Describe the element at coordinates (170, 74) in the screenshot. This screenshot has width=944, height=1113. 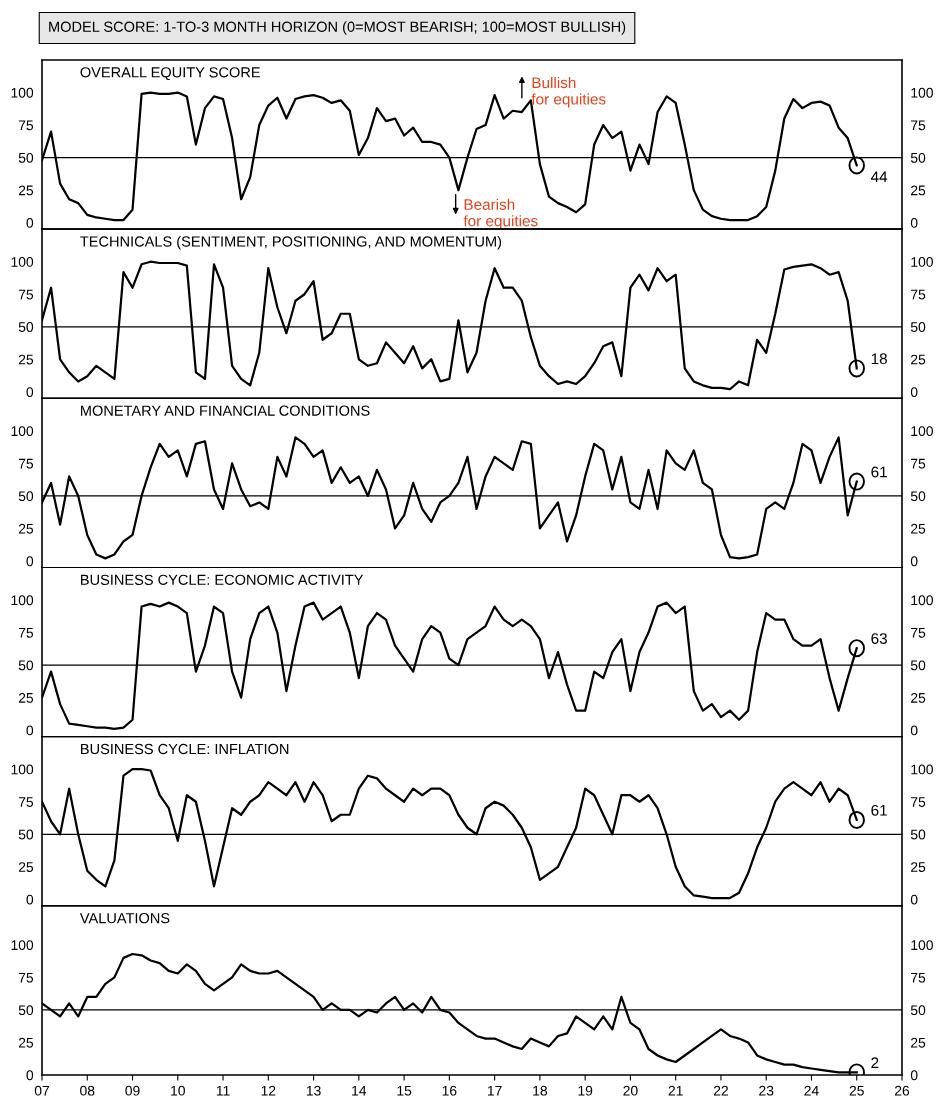
I see `chart-title: OVERALL EQUITY SCORE` at that location.